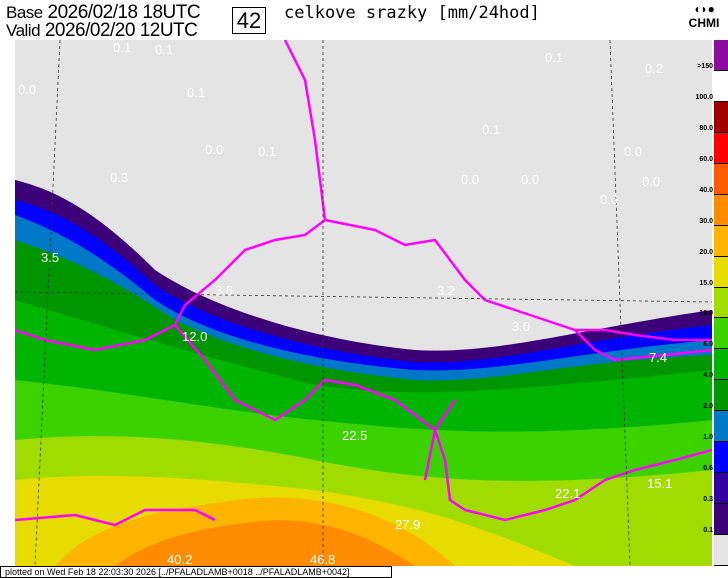 Image resolution: width=728 pixels, height=578 pixels. I want to click on map-value-label: 0.3, so click(119, 177).